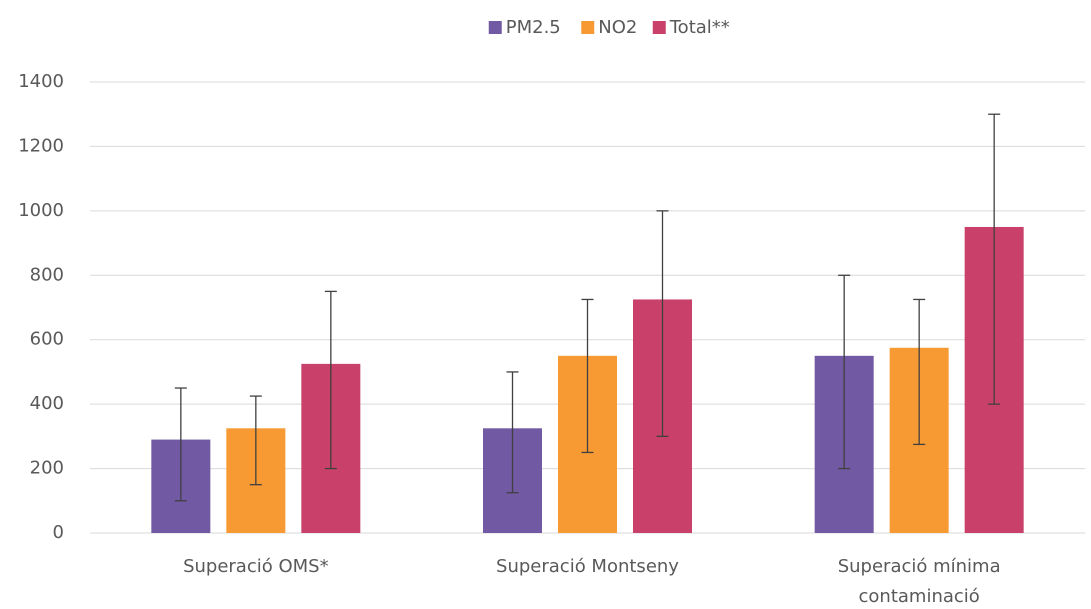  What do you see at coordinates (617, 27) in the screenshot?
I see `legend-label: NO2` at bounding box center [617, 27].